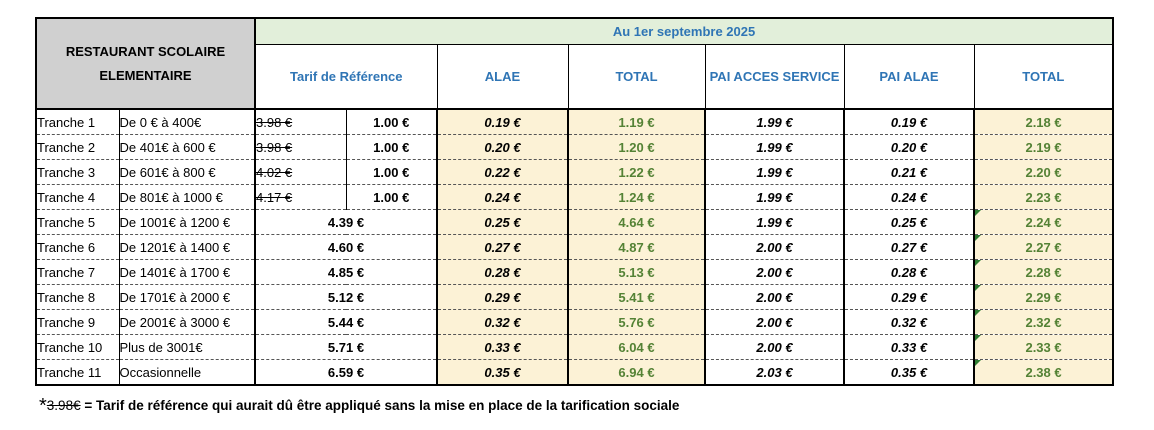 This screenshot has width=1154, height=430. I want to click on total-cell: 5.76 €, so click(637, 322).